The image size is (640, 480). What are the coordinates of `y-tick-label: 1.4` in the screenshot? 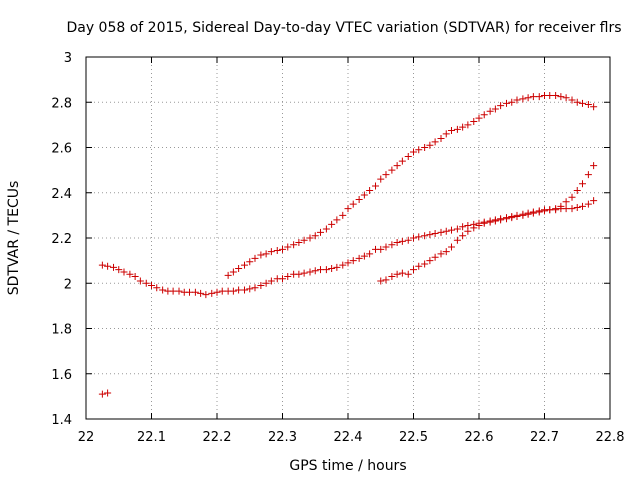 It's located at (61, 420).